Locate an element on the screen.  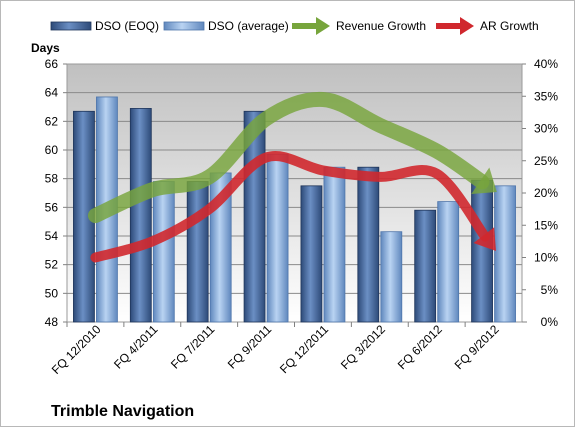
x-tick-label: FQ 9/2012 is located at coordinates (477, 347).